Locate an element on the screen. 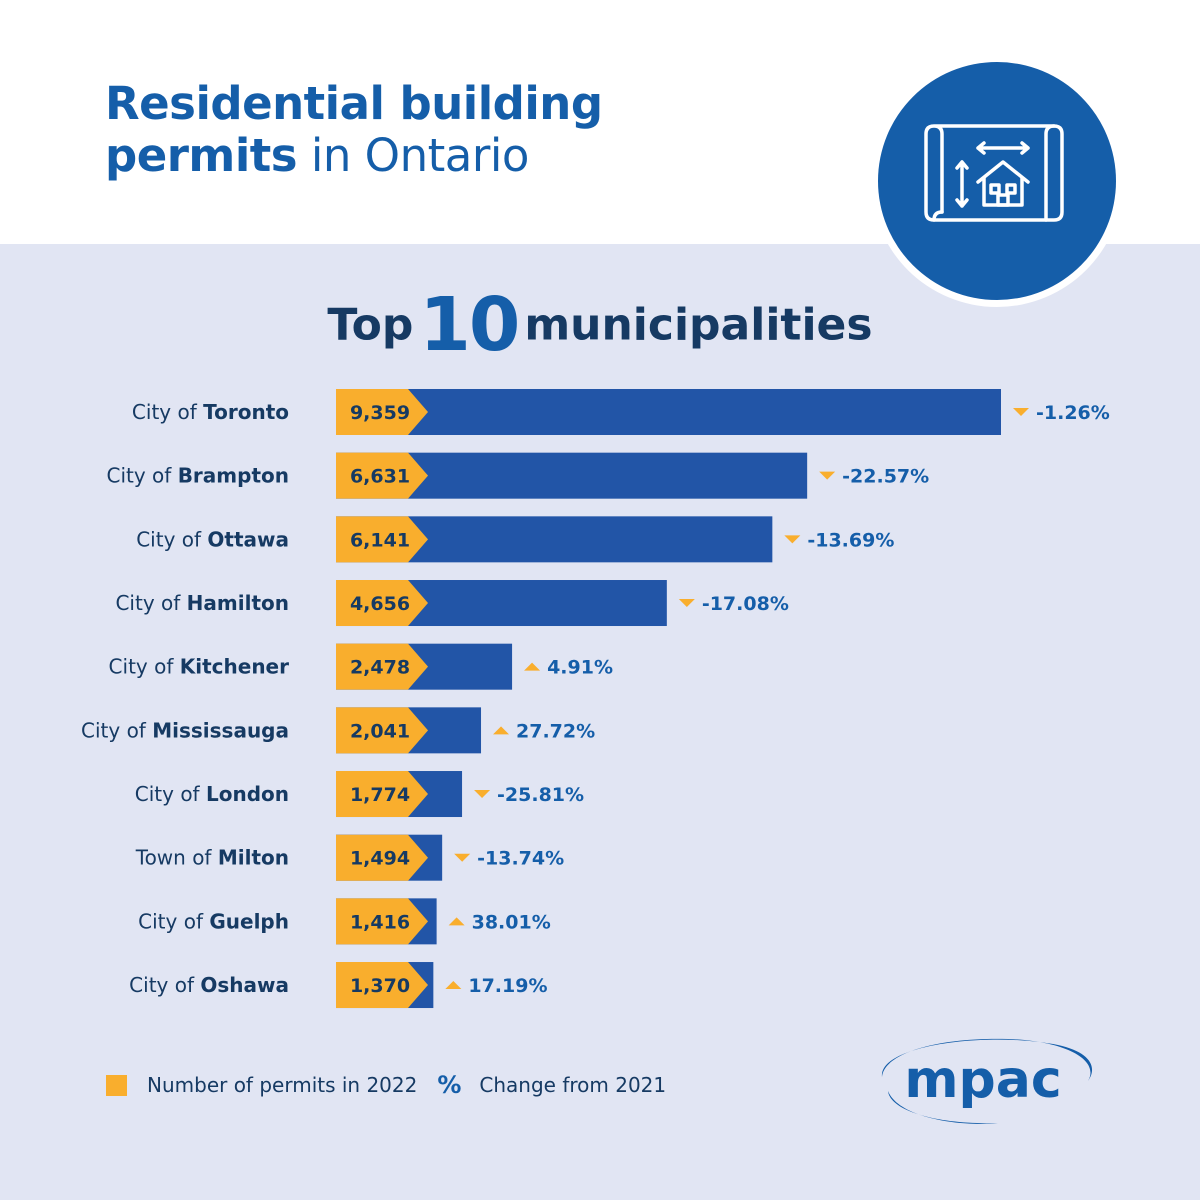 The width and height of the screenshot is (1200, 1200). legend-swatch-permits is located at coordinates (116, 1085).